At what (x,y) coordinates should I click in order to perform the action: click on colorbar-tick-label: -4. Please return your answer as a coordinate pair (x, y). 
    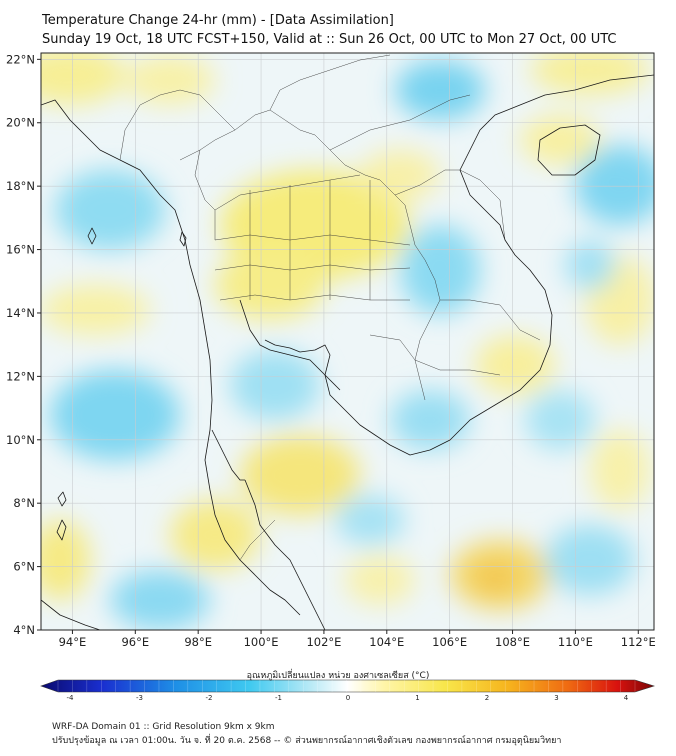
    Looking at the image, I should click on (71, 698).